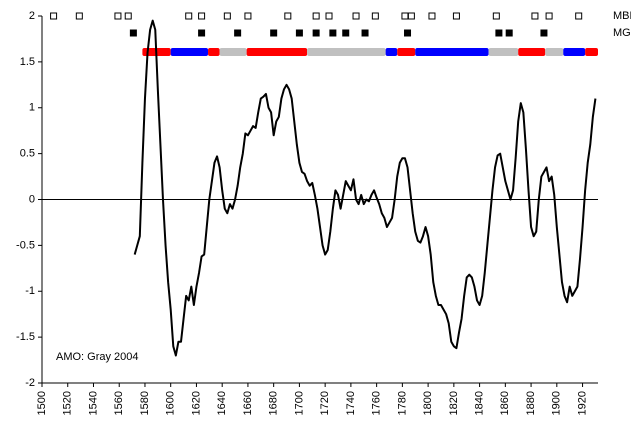  What do you see at coordinates (119, 403) in the screenshot?
I see `x-tick-label: 1560` at bounding box center [119, 403].